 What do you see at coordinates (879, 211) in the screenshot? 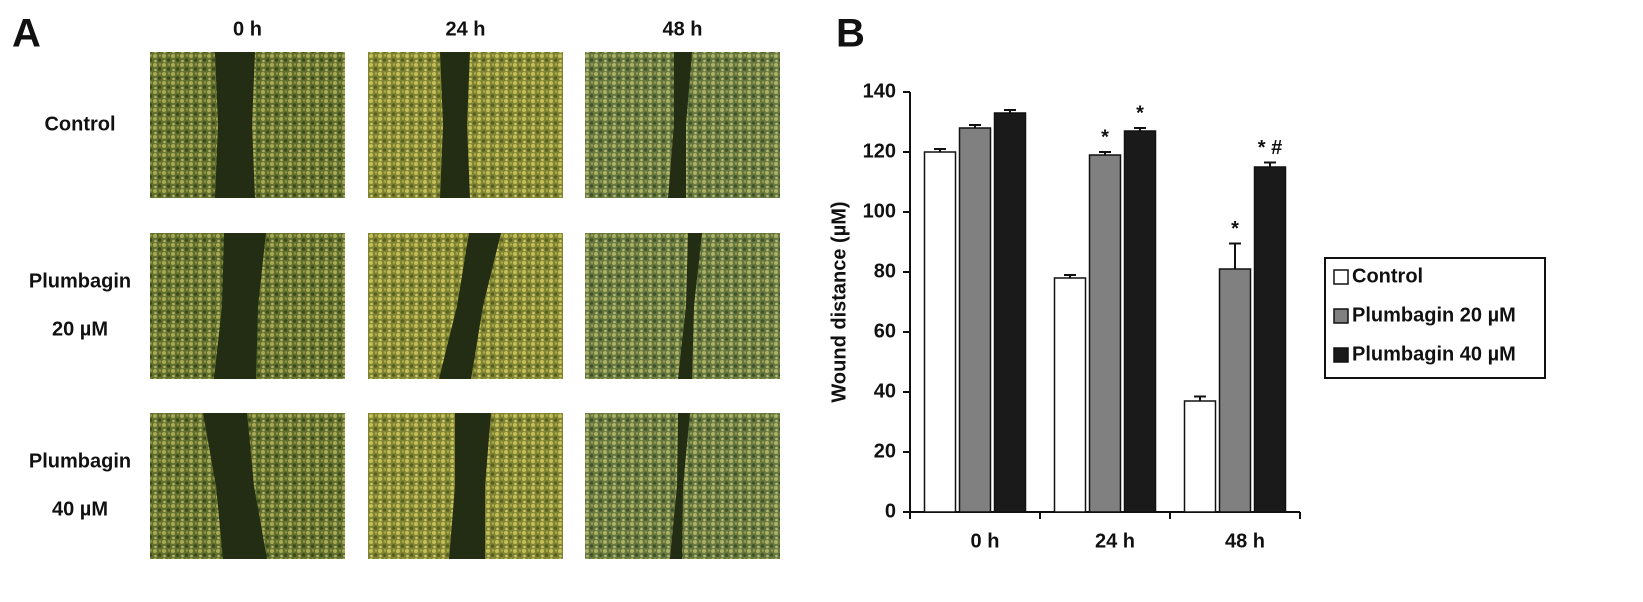
I see `y-tick-label: 100` at bounding box center [879, 211].